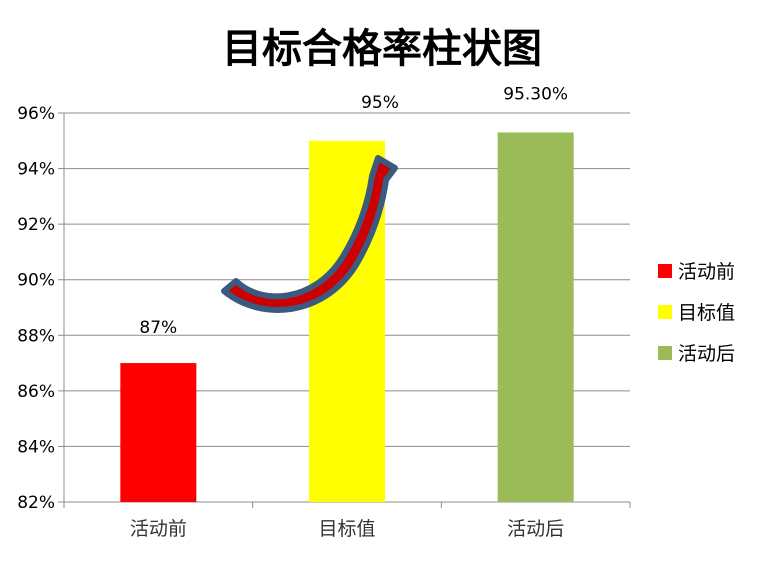 This screenshot has width=760, height=570. I want to click on y-tick-label: 88%, so click(36, 336).